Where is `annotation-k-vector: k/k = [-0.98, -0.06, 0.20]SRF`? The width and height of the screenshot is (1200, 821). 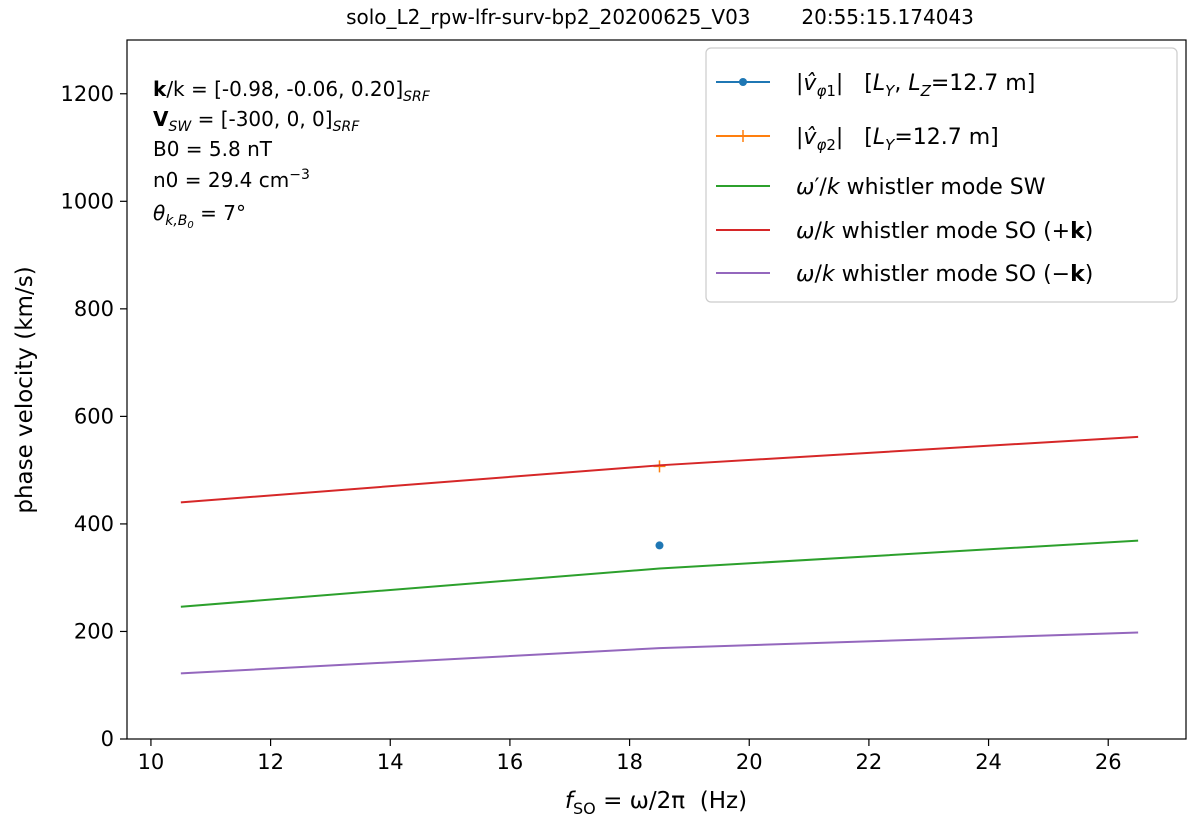
annotation-k-vector: k/k = [-0.98, -0.06, 0.20]SRF is located at coordinates (292, 91).